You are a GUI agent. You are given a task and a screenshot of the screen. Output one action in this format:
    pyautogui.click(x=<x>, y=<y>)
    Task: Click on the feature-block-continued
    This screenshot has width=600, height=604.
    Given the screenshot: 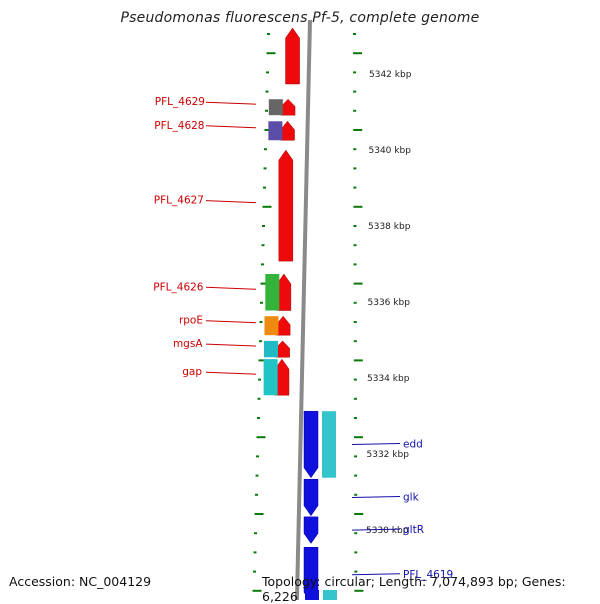 What is the action you would take?
    pyautogui.click(x=330, y=595)
    